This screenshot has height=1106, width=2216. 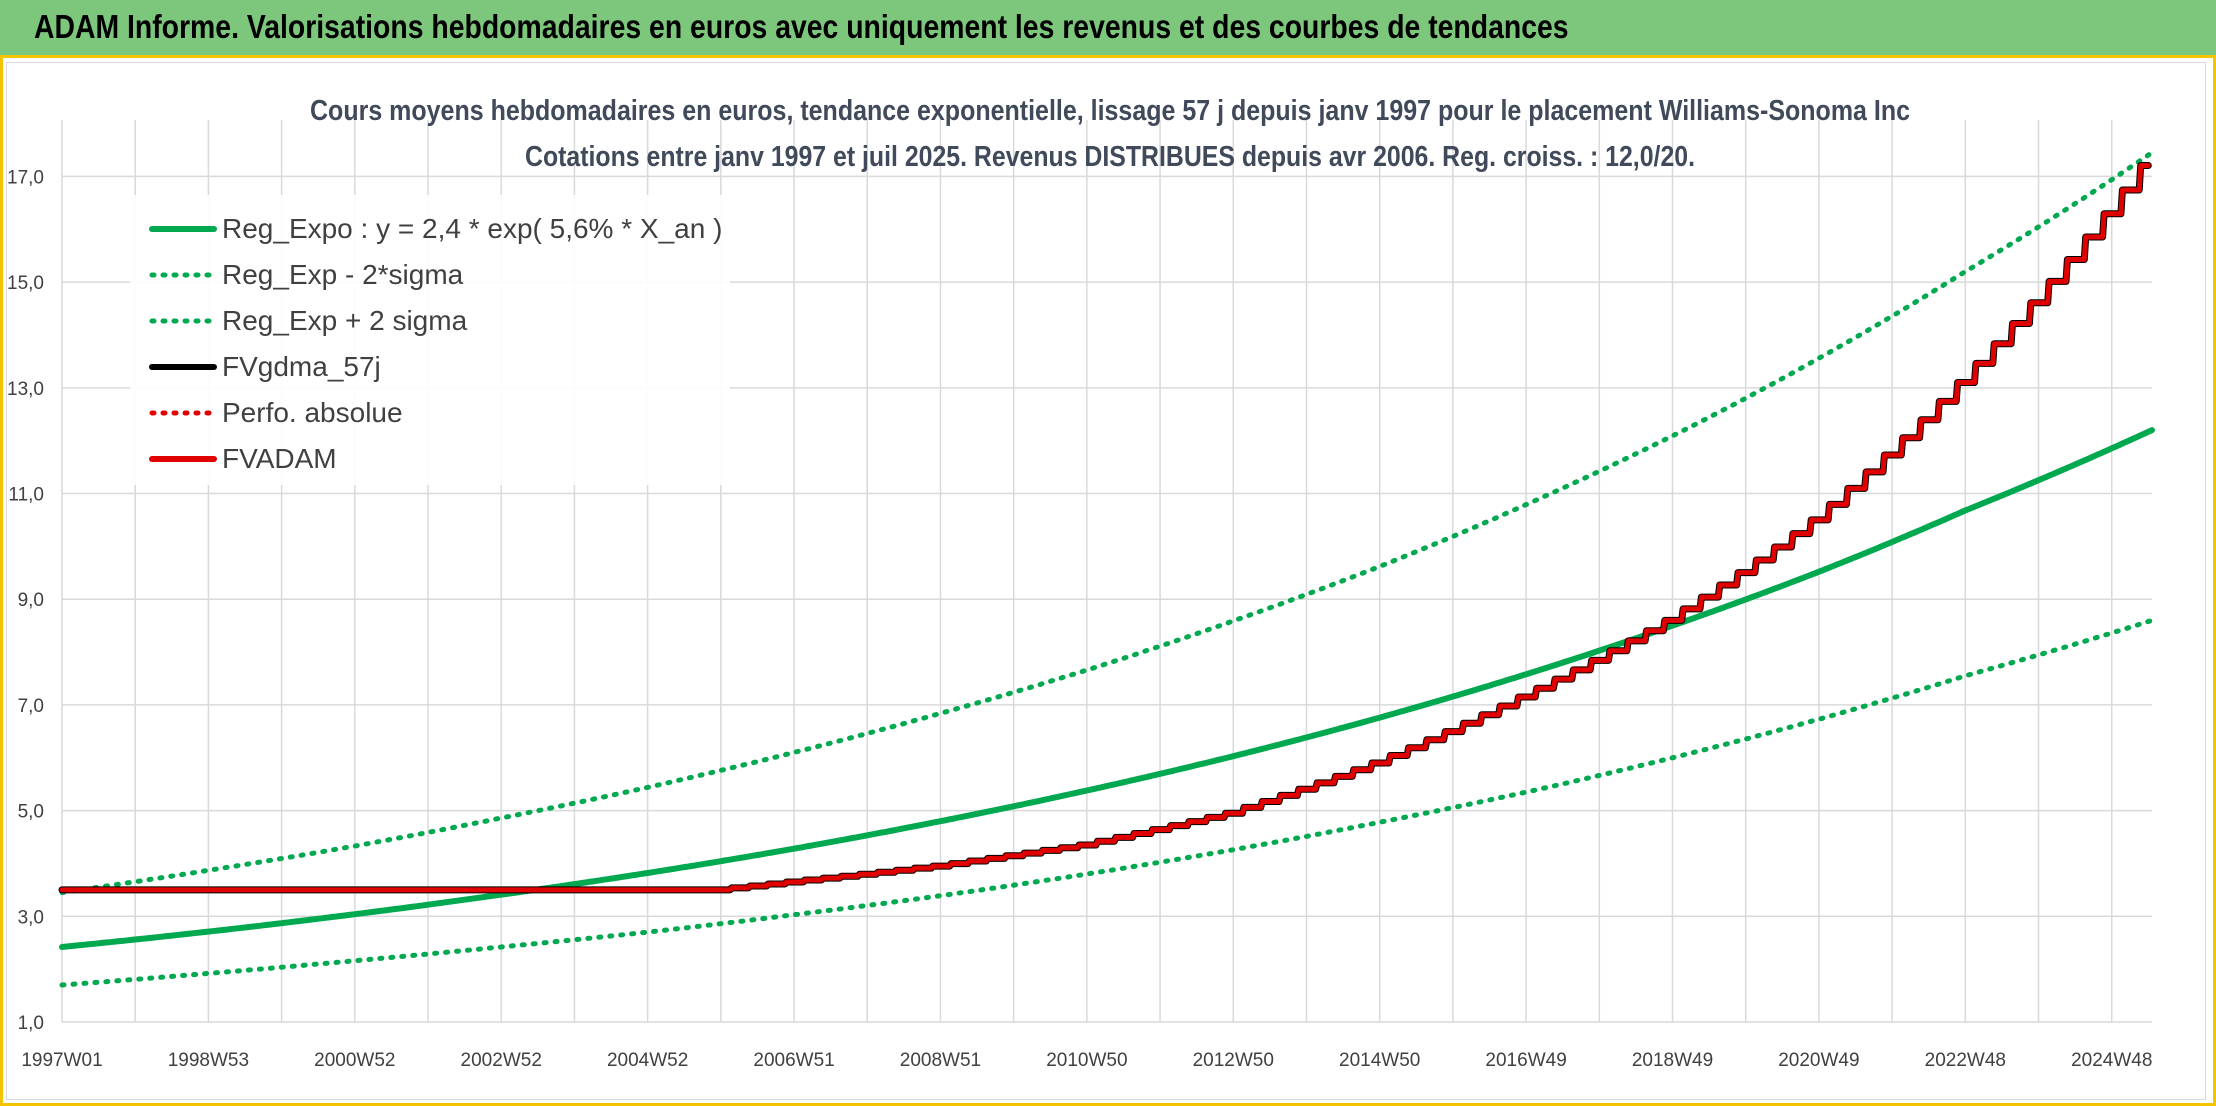 What do you see at coordinates (301, 366) in the screenshot?
I see `legend-label: FVgdma_57j` at bounding box center [301, 366].